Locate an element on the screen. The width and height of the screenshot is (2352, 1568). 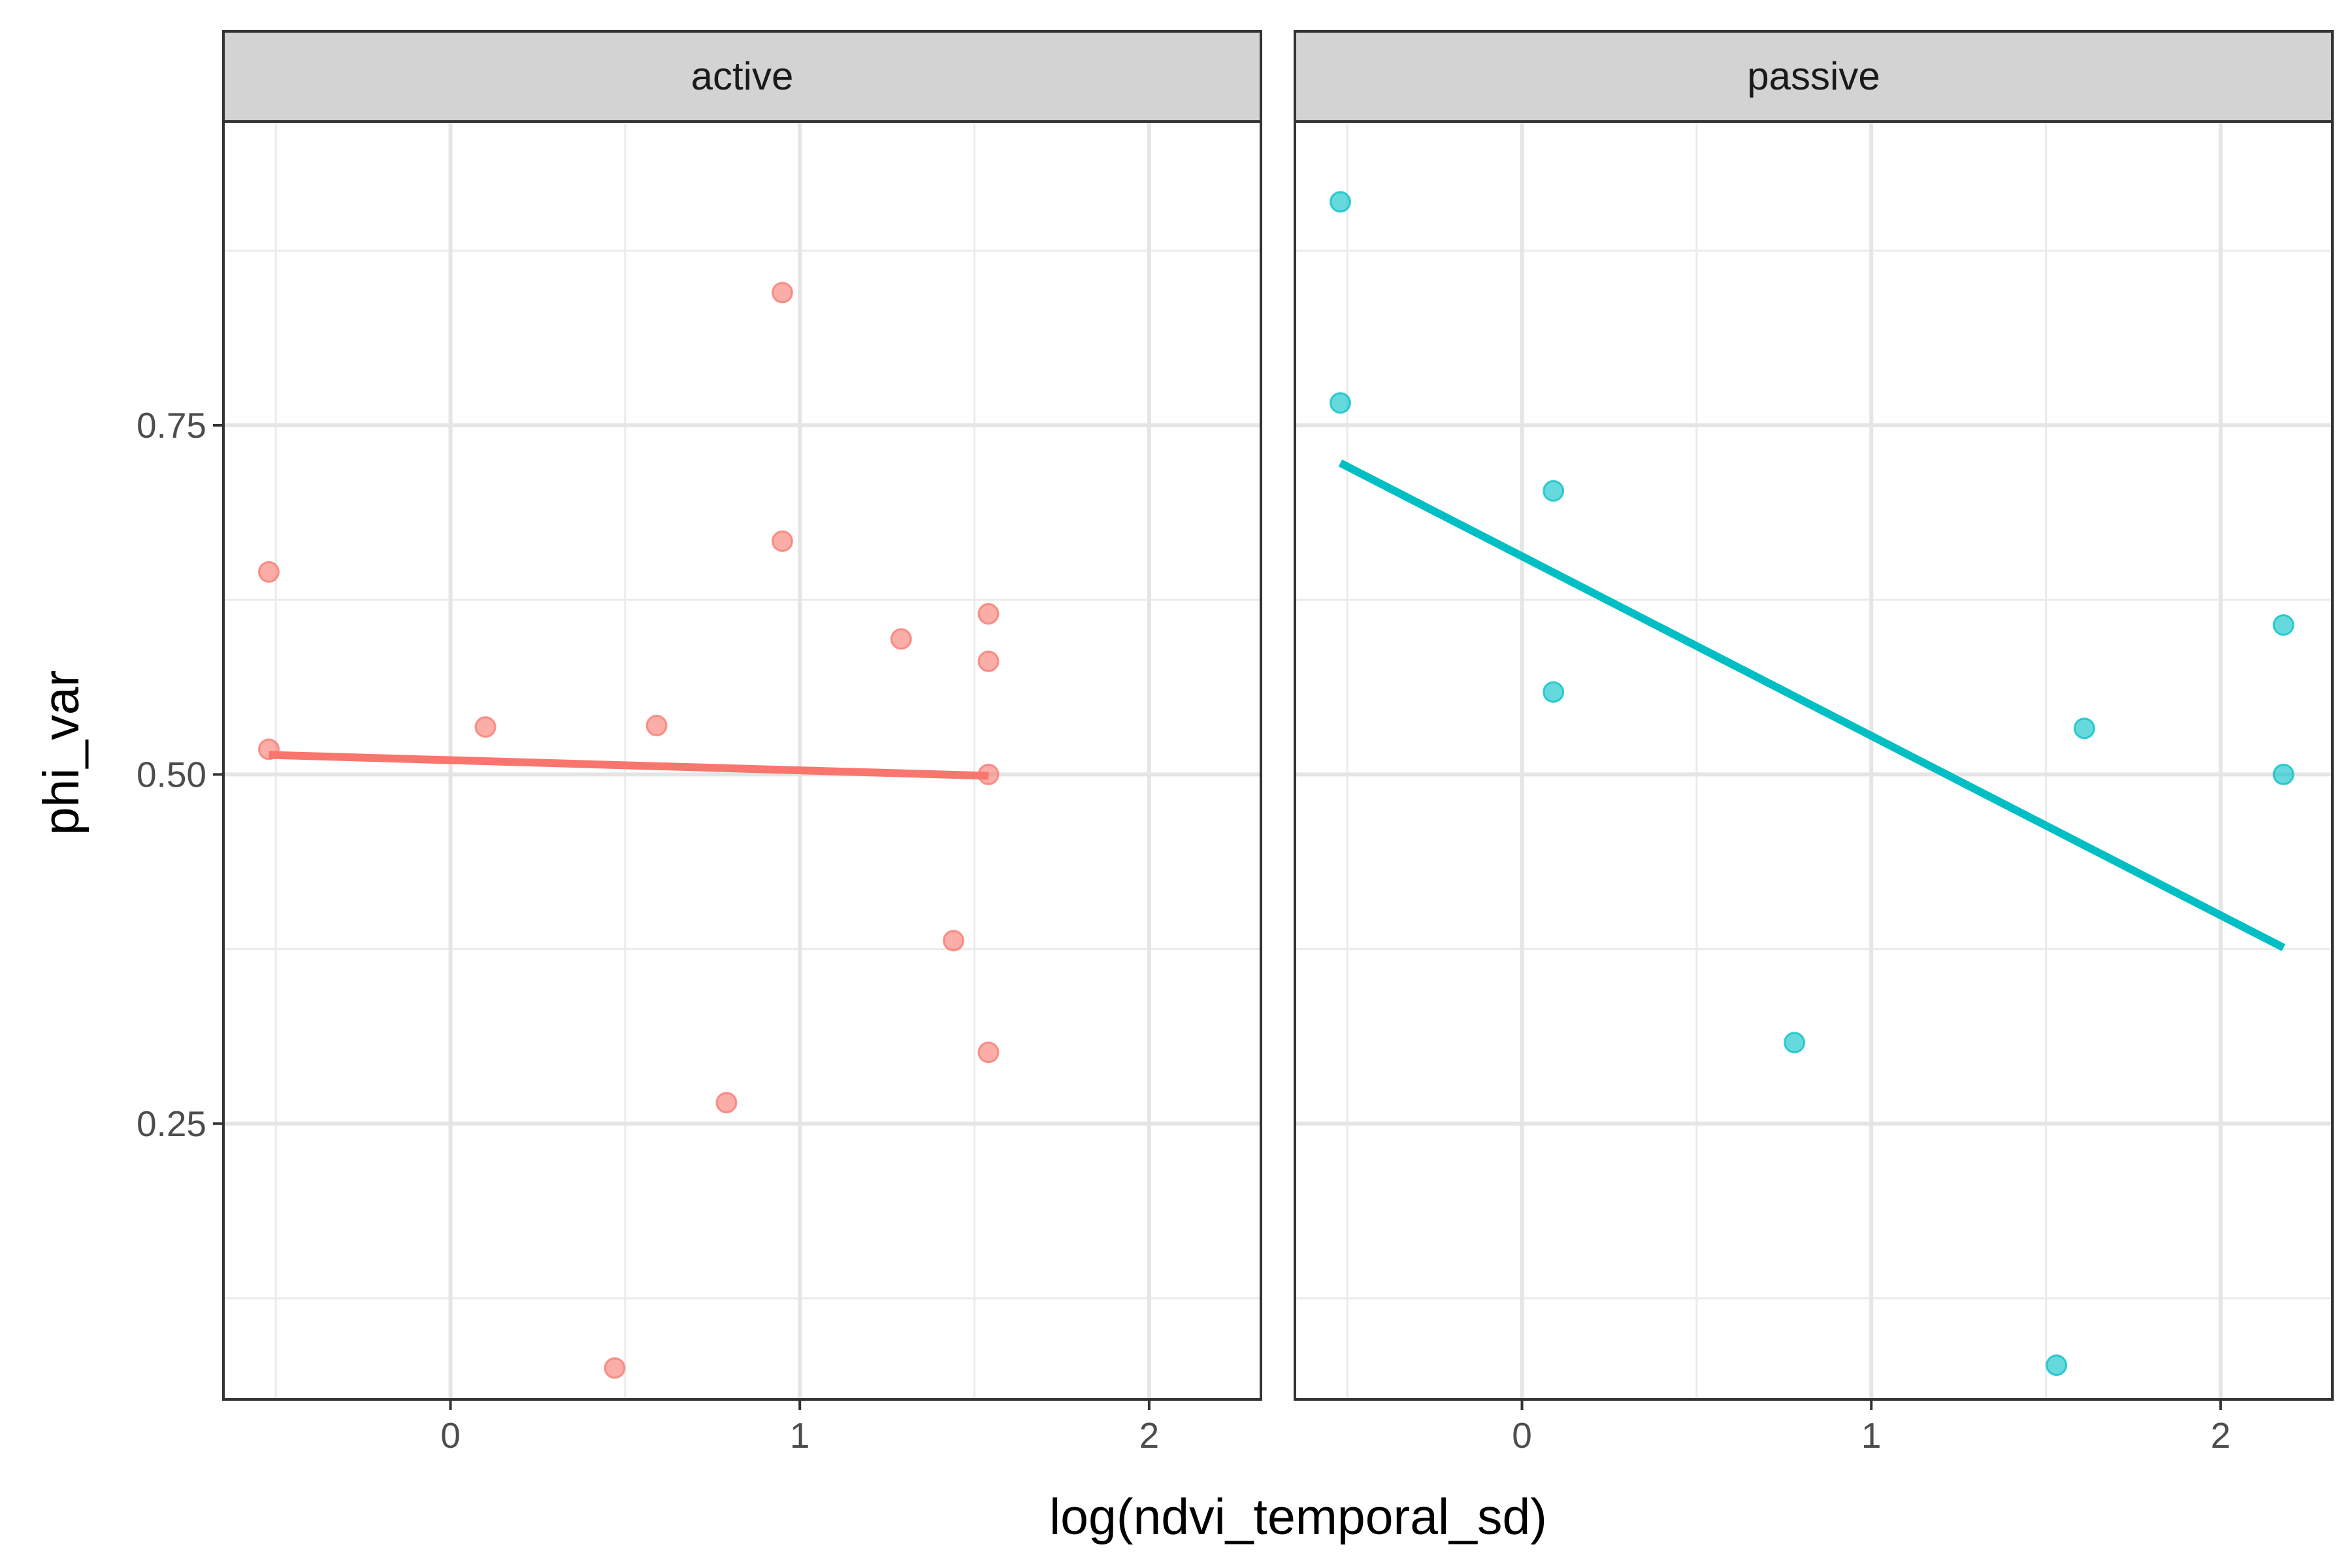
x-axis-title: log(ndvi_temporal_sd) is located at coordinates (1298, 1517).